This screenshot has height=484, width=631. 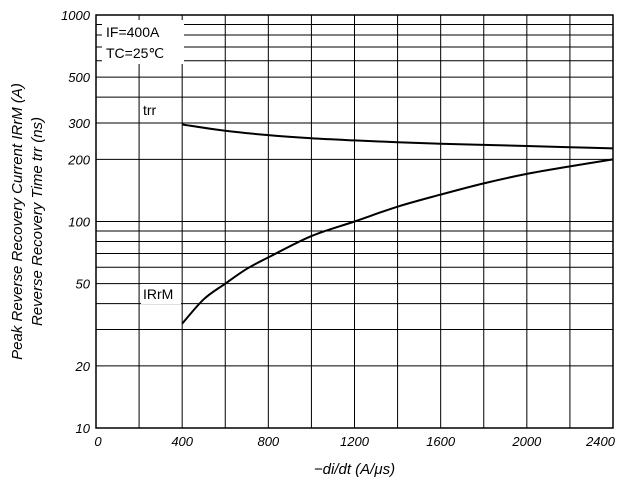 What do you see at coordinates (17, 221) in the screenshot?
I see `y-axis-title-current: Peak Reverse Recovery Current IRrM (A)` at bounding box center [17, 221].